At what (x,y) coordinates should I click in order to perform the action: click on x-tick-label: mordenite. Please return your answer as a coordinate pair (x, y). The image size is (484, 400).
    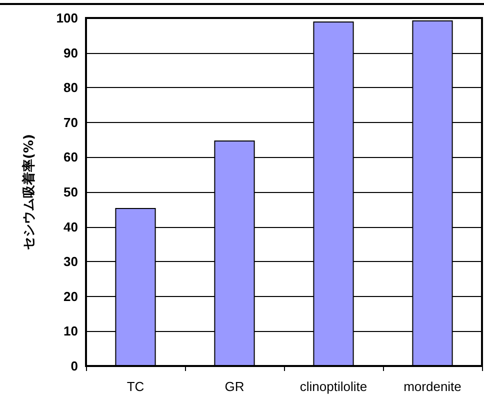
    Looking at the image, I should click on (433, 386).